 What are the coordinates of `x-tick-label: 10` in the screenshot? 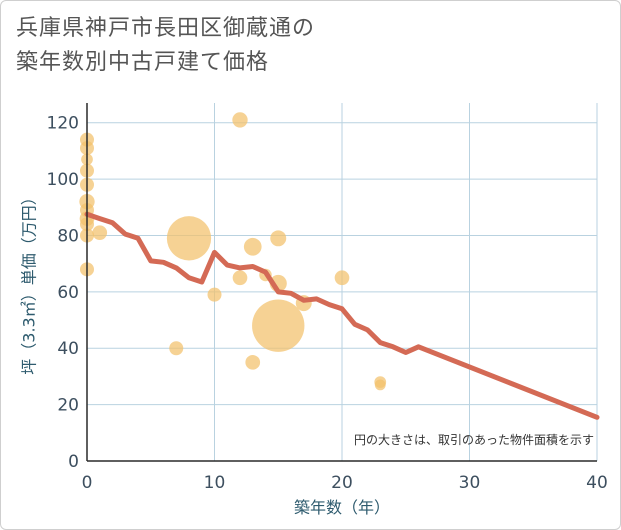 It's located at (215, 483).